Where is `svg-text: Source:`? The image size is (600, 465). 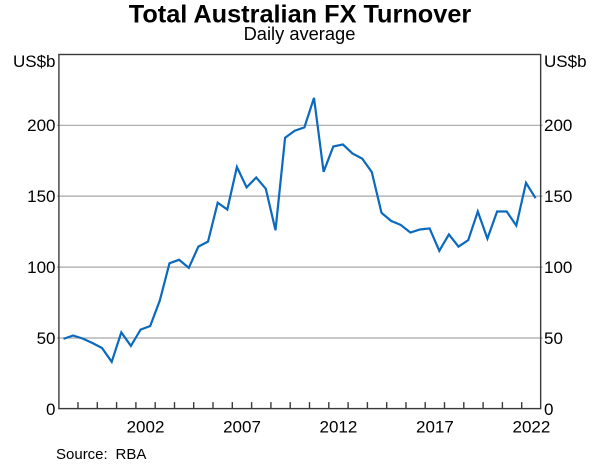 svg-text: Source: is located at coordinates (82, 454).